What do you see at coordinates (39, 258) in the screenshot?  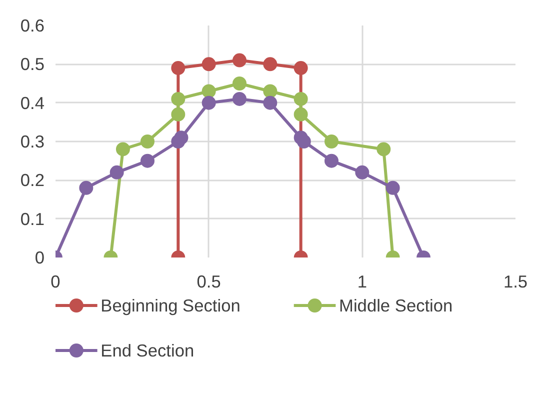 I see `y-tick-label: 0` at bounding box center [39, 258].